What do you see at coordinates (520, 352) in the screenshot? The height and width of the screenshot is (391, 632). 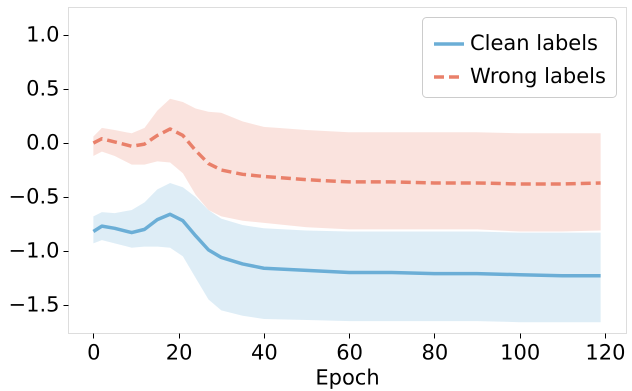 I see `x-tick-label: 100` at bounding box center [520, 352].